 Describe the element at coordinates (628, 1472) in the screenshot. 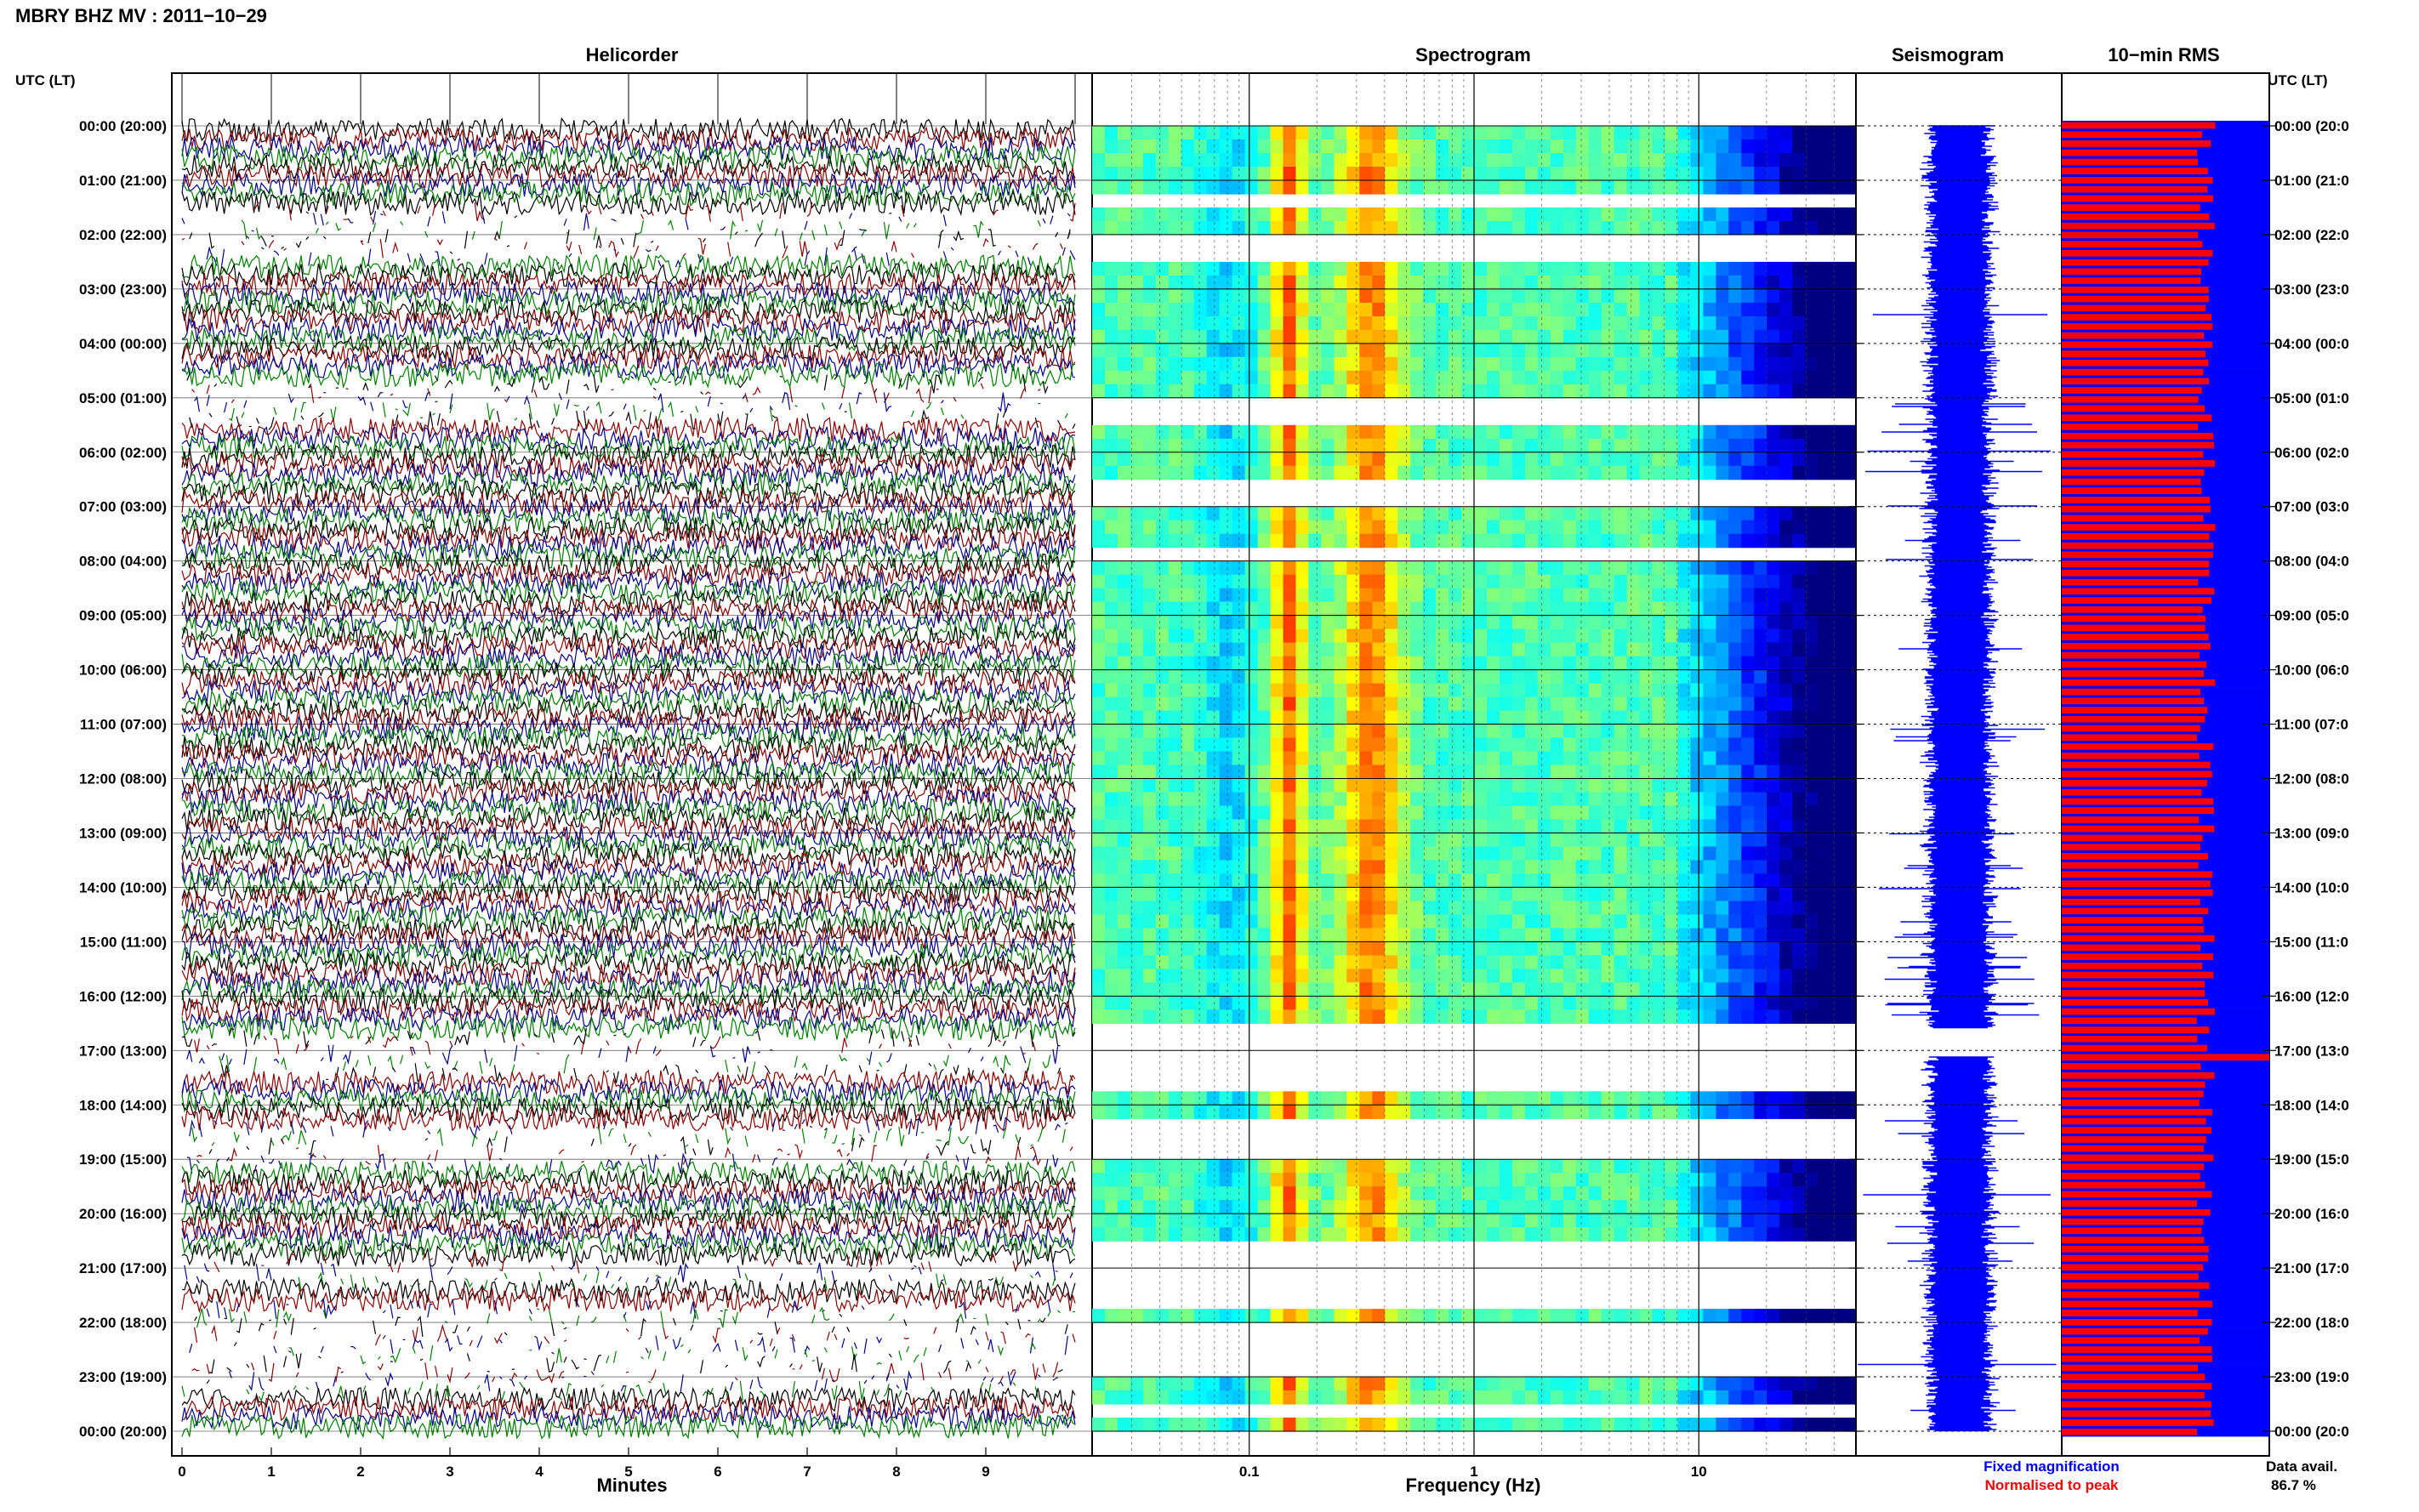

I see `minute-tick-label: 5` at that location.